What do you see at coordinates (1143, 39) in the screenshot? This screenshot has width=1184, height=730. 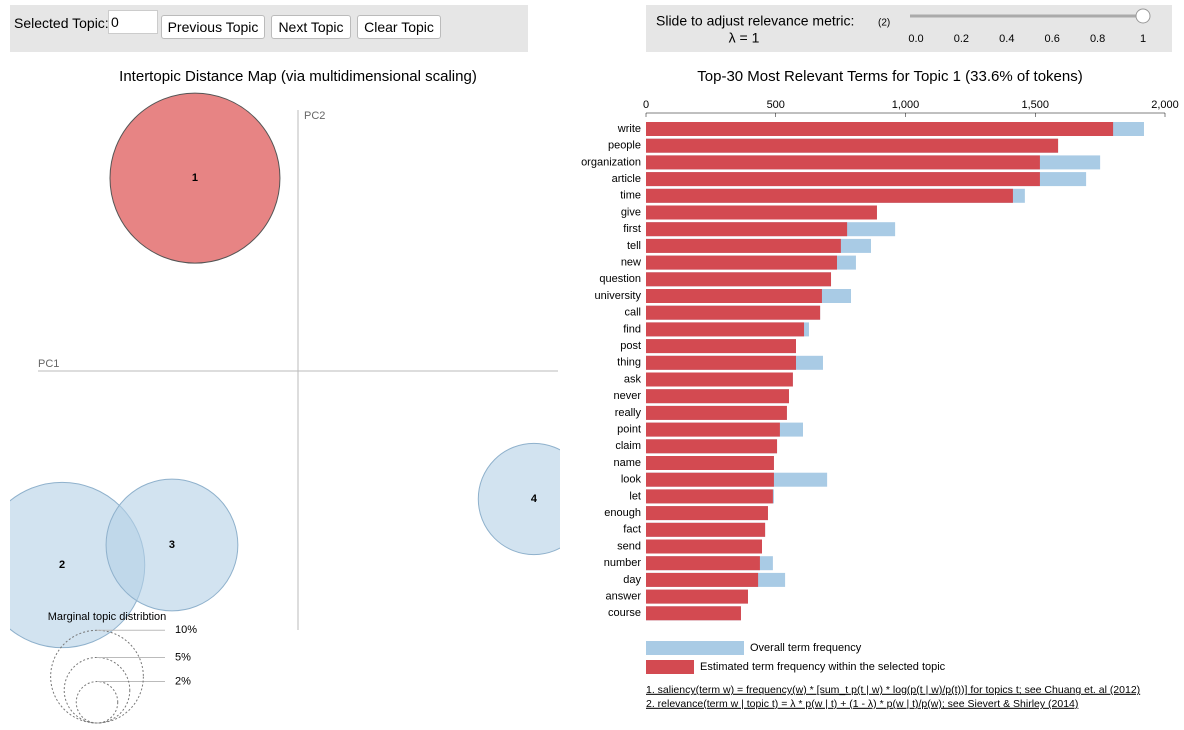 I see `slider-tick-label: 1` at bounding box center [1143, 39].